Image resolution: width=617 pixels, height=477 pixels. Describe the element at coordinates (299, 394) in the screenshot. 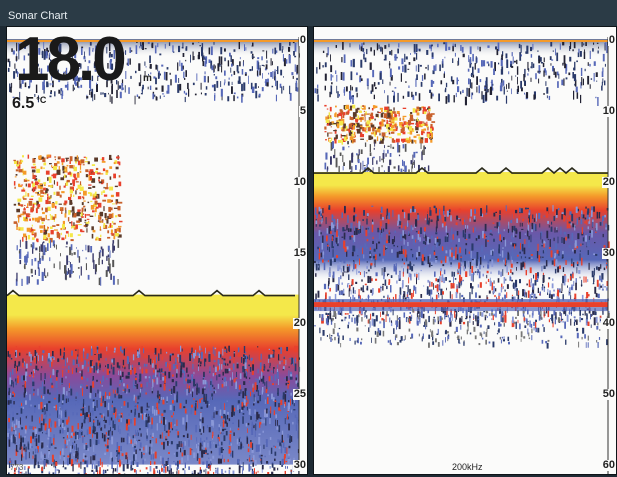

I see `depth-tick-label: 25` at that location.